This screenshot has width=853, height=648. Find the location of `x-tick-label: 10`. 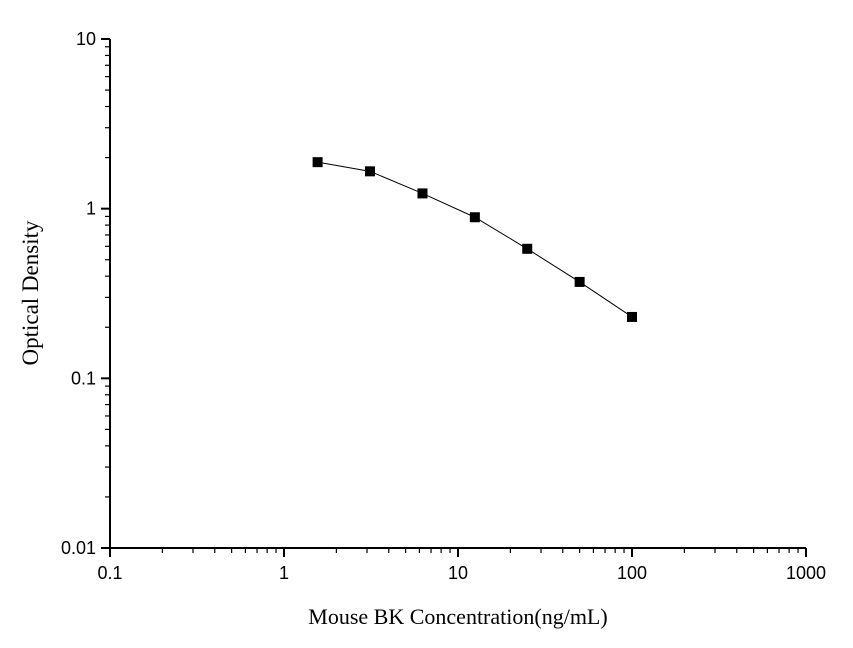

x-tick-label: 10 is located at coordinates (458, 573).